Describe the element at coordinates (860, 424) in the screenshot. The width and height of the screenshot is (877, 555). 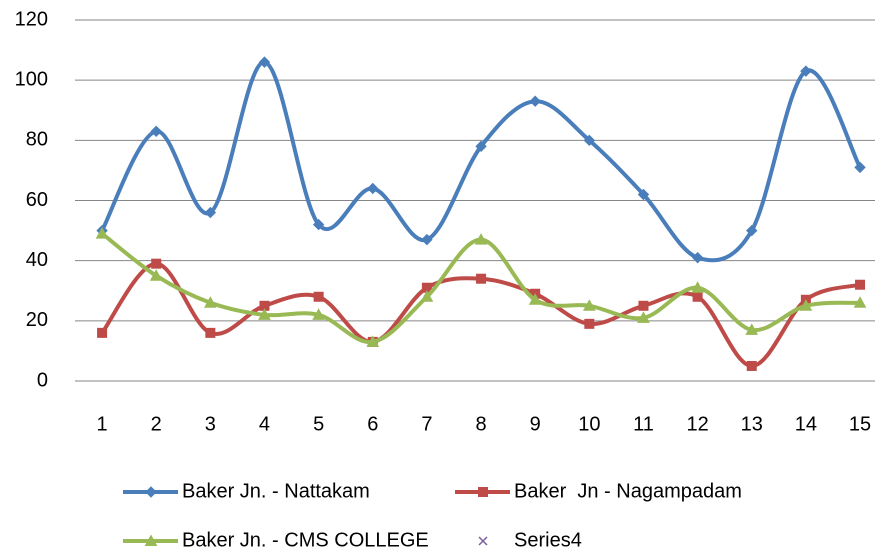
I see `x-tick-label: 15` at that location.